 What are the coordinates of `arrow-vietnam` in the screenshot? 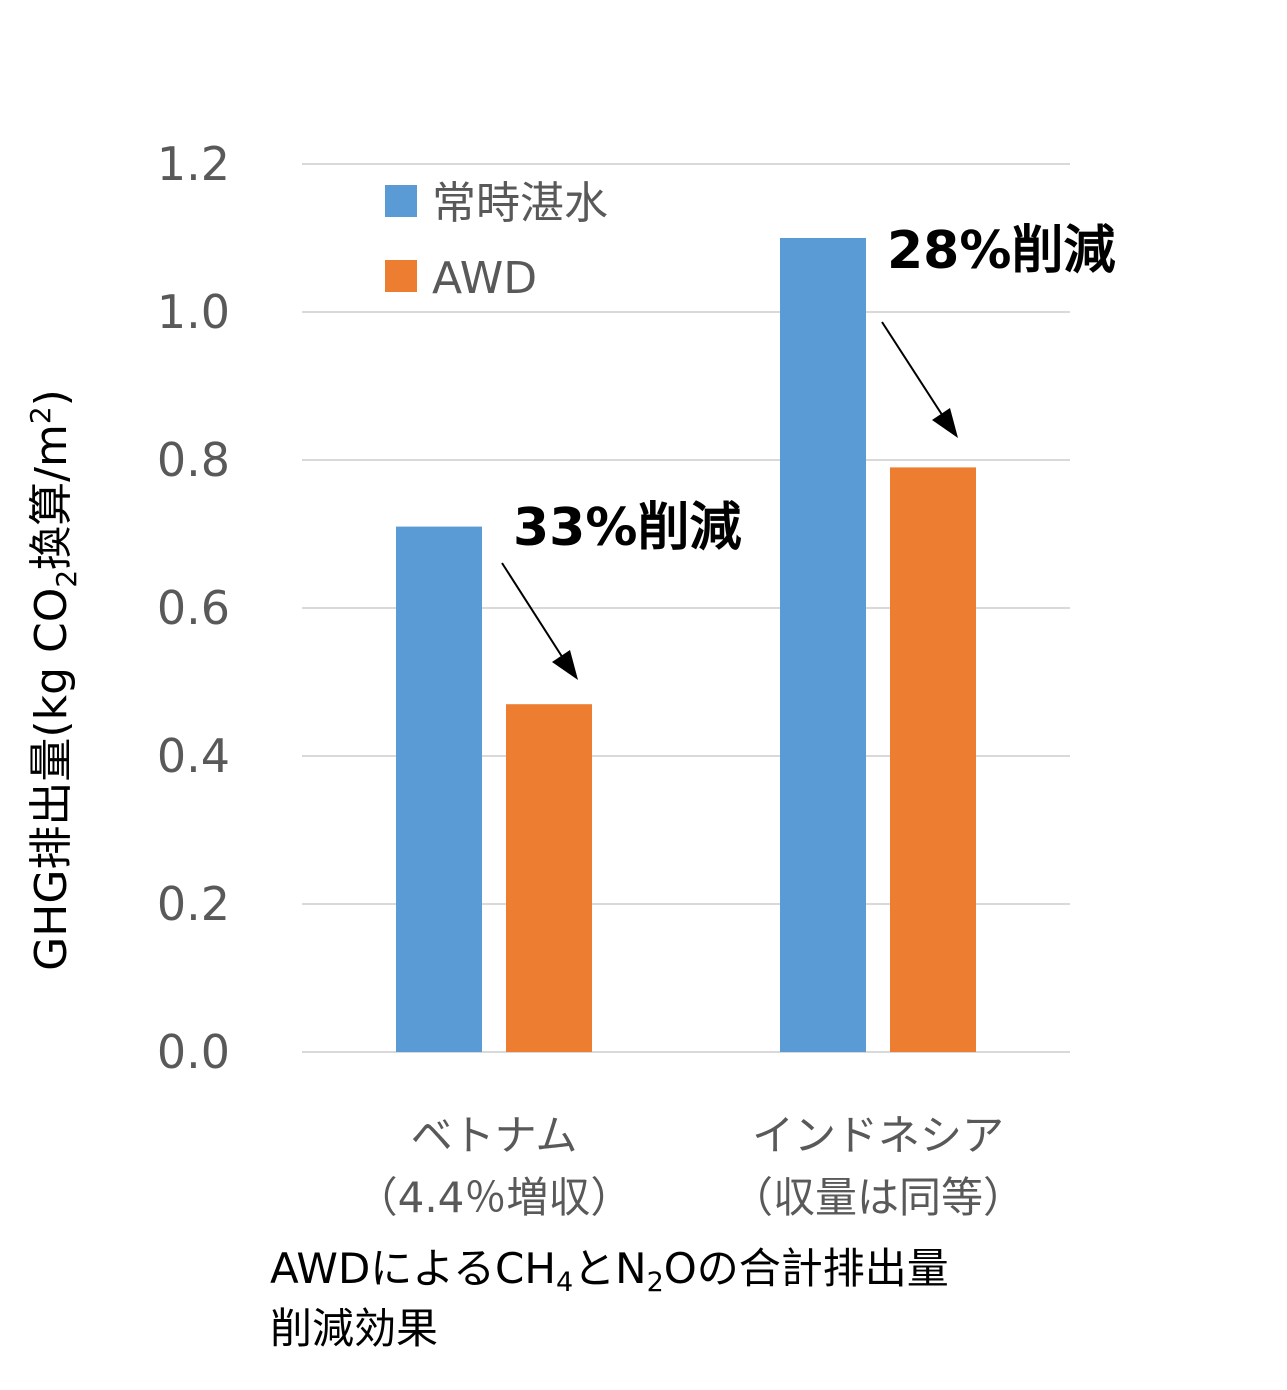 It's located at (535, 614).